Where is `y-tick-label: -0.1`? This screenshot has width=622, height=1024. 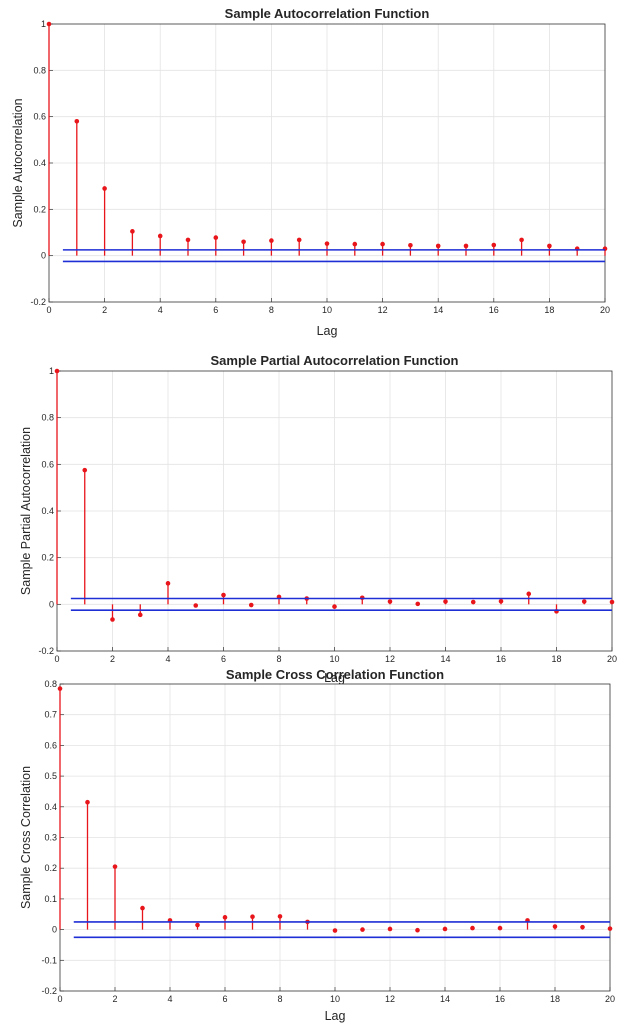
y-tick-label: -0.1 is located at coordinates (49, 960).